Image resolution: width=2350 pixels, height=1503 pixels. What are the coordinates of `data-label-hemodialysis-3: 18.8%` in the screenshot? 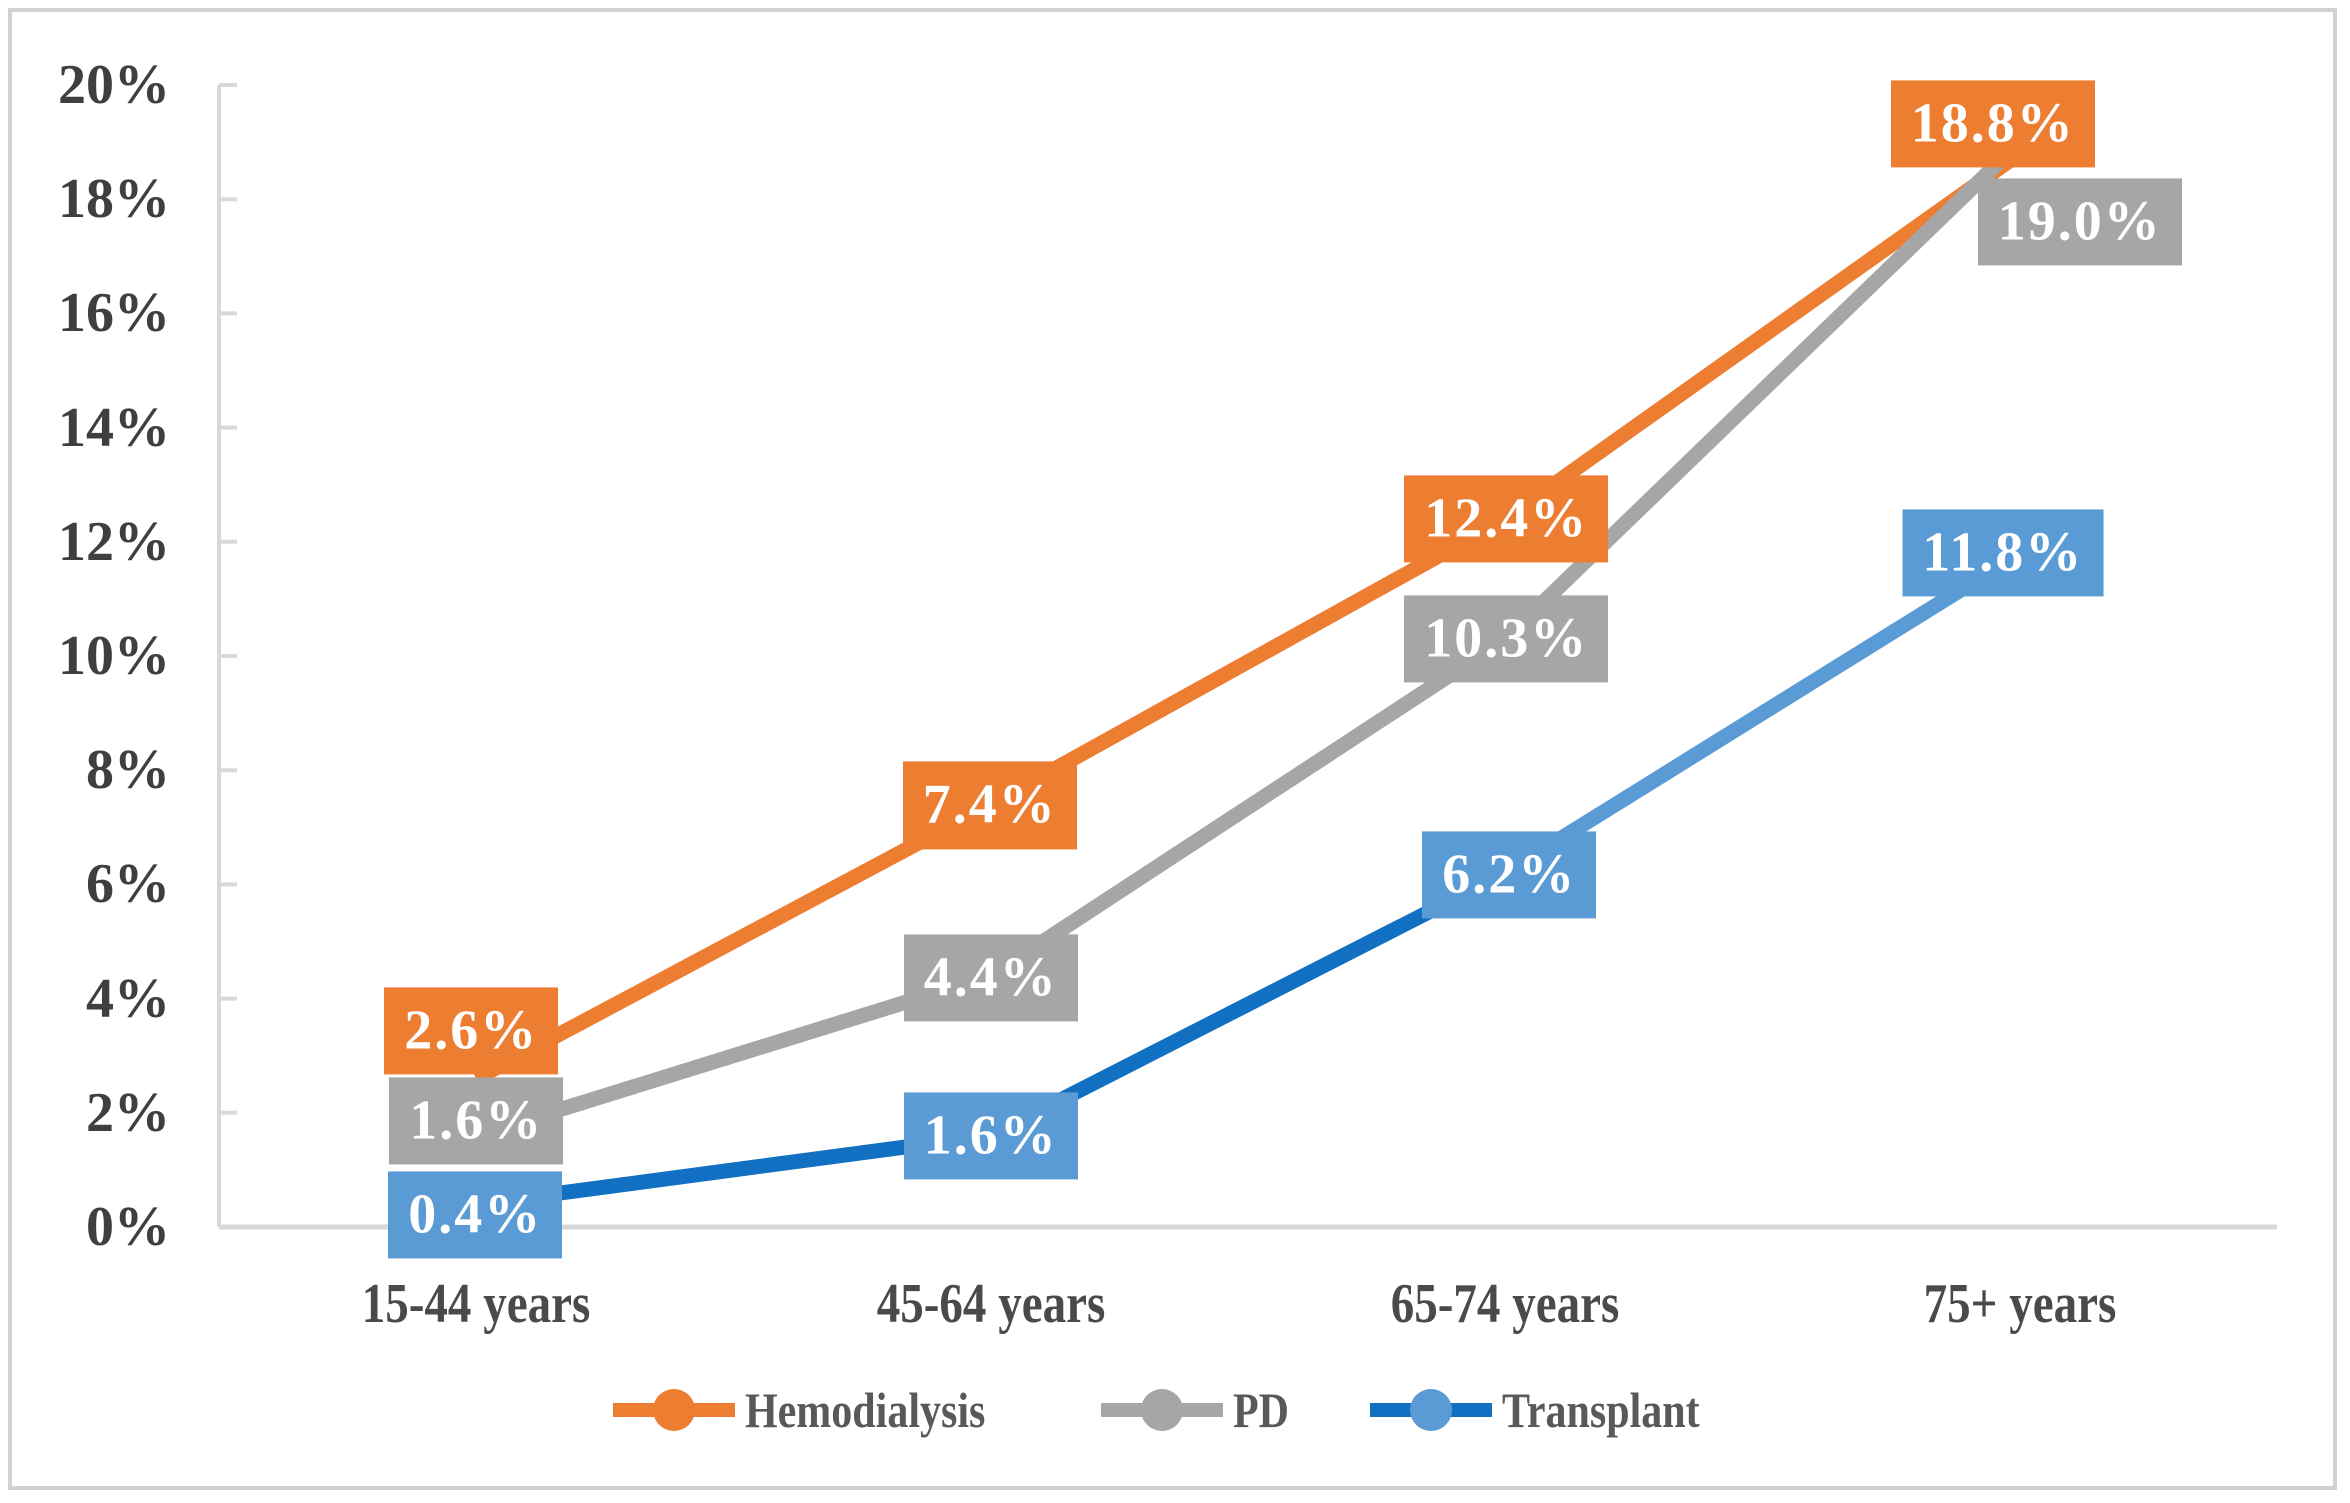 It's located at (1992, 123).